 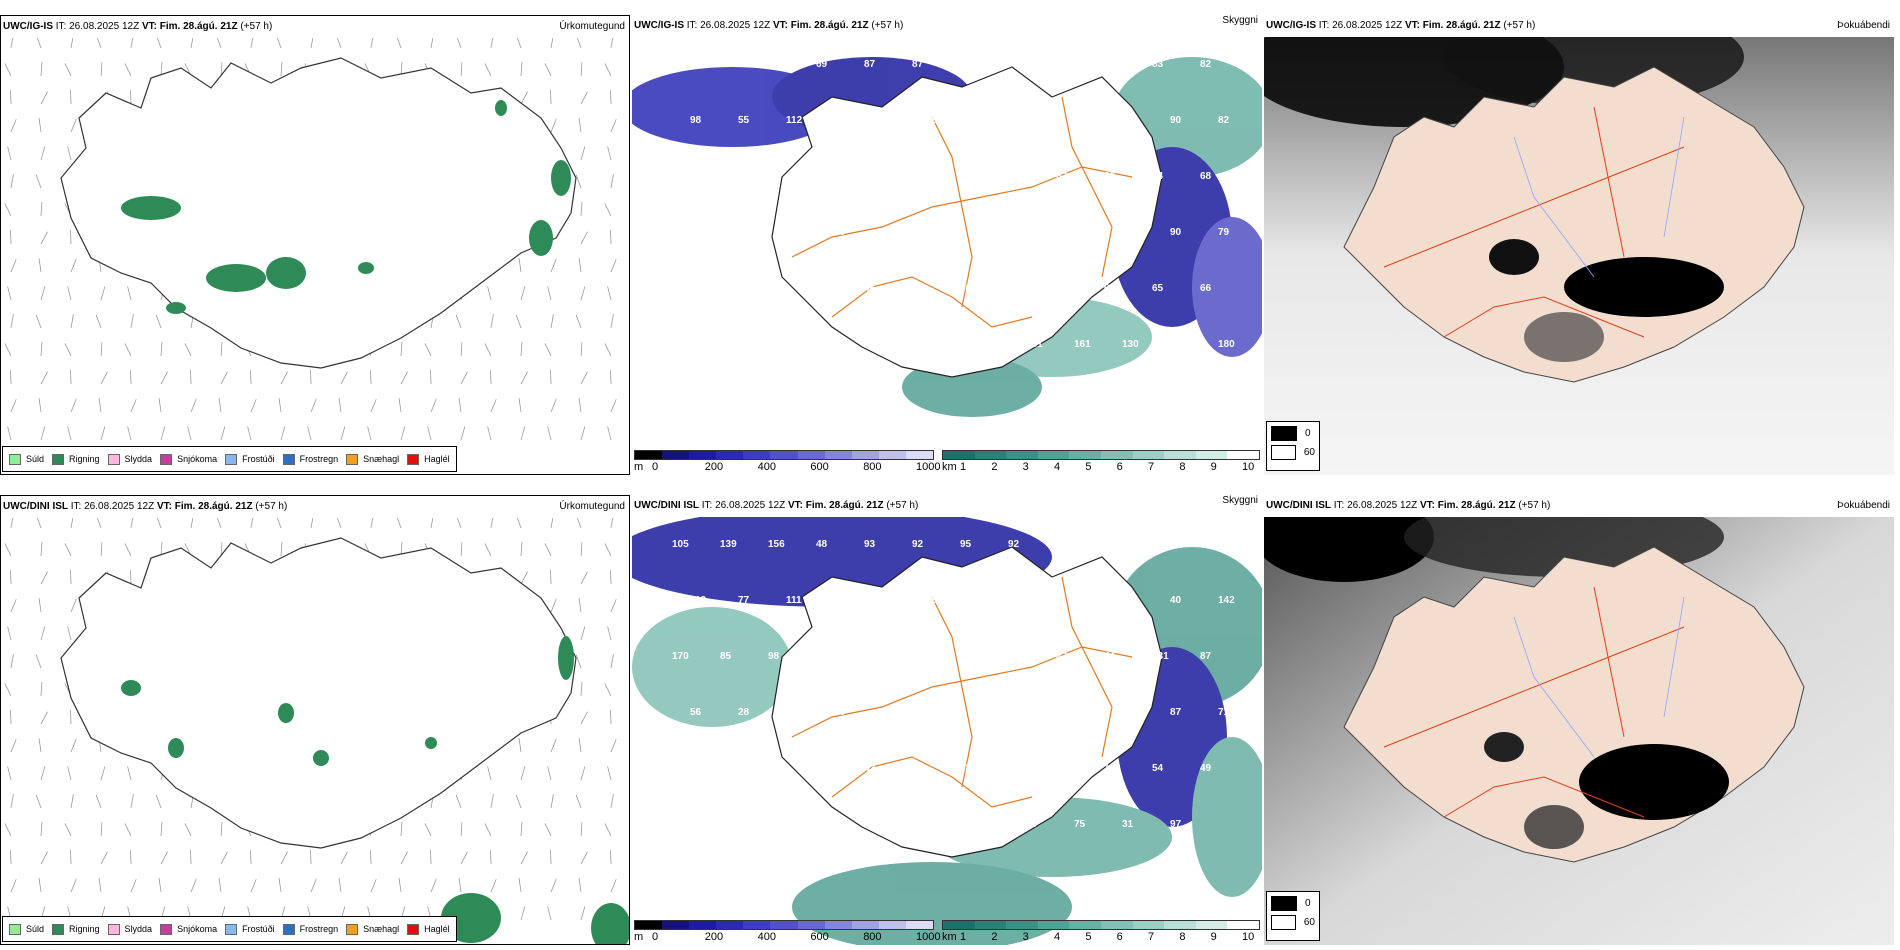 What do you see at coordinates (936, 824) in the screenshot?
I see `ceiling-value-label: 38` at bounding box center [936, 824].